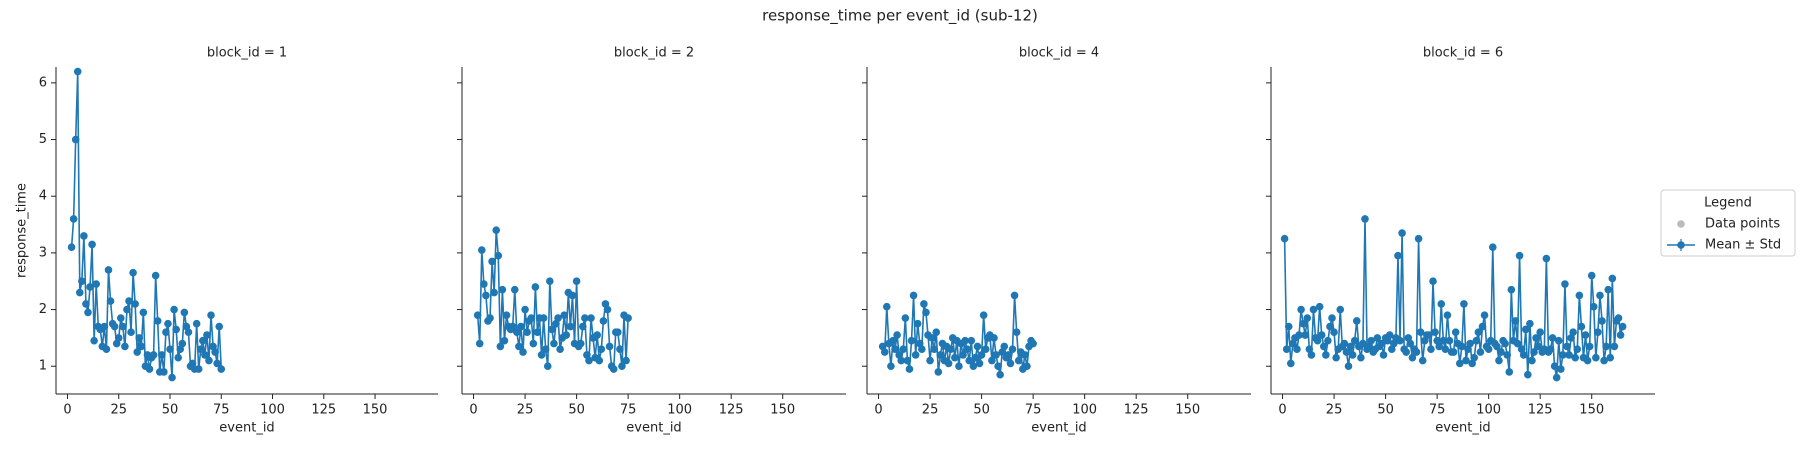 This screenshot has height=450, width=1800. Describe the element at coordinates (43, 82) in the screenshot. I see `y-tick-label: 6` at that location.